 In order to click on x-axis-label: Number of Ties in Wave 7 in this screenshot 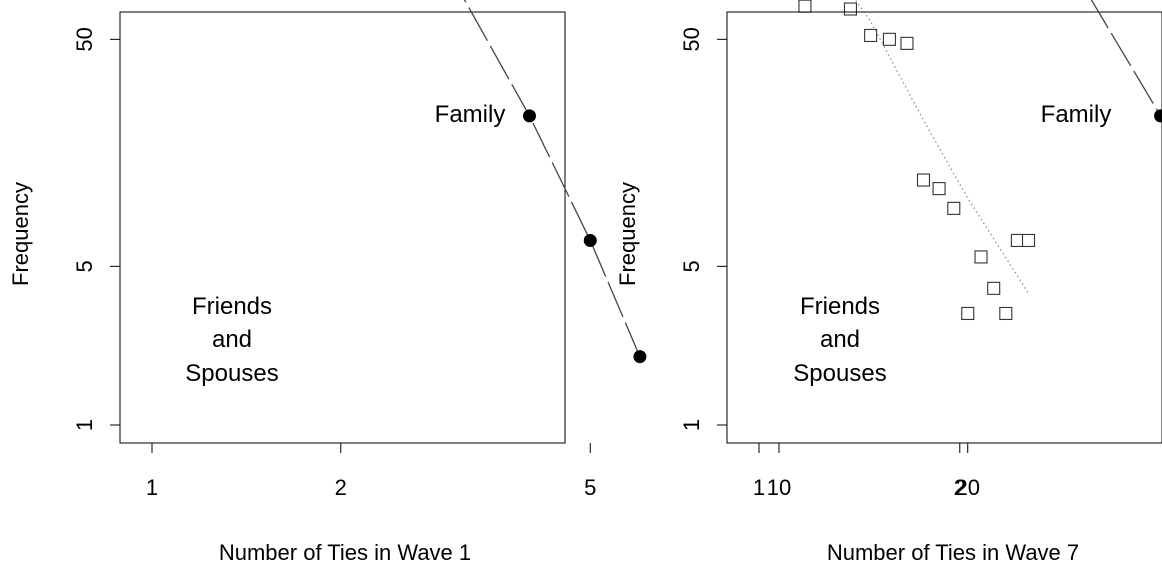, I will do `click(953, 552)`.